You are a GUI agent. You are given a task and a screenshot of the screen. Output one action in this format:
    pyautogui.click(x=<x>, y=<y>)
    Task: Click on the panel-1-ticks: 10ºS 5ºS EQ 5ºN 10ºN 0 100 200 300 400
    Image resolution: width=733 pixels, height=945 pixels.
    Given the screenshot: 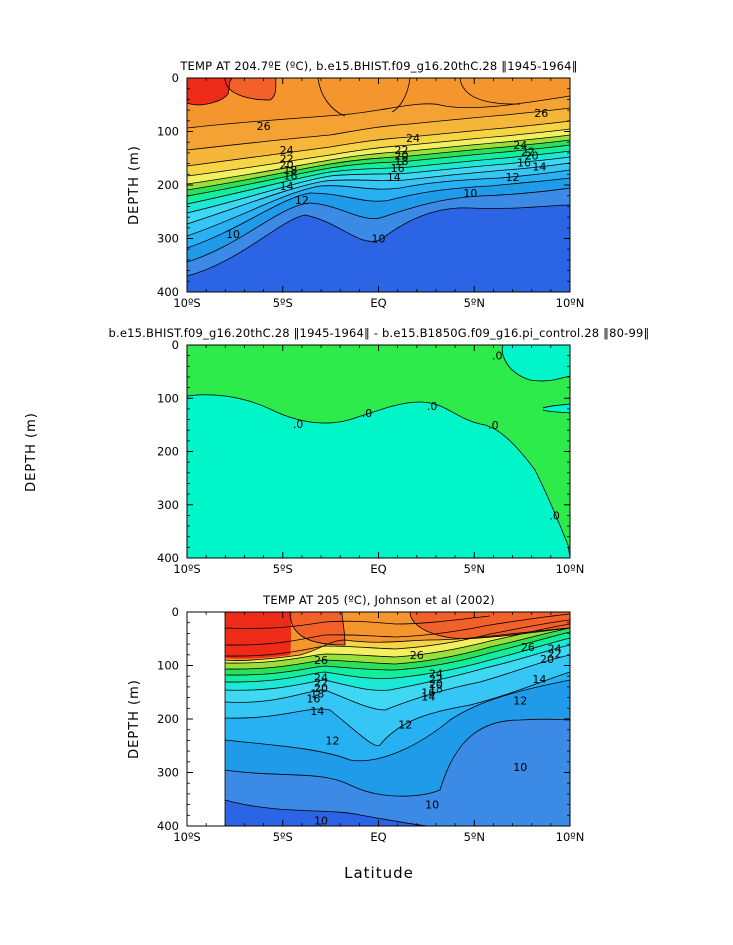 What is the action you would take?
    pyautogui.click(x=370, y=190)
    